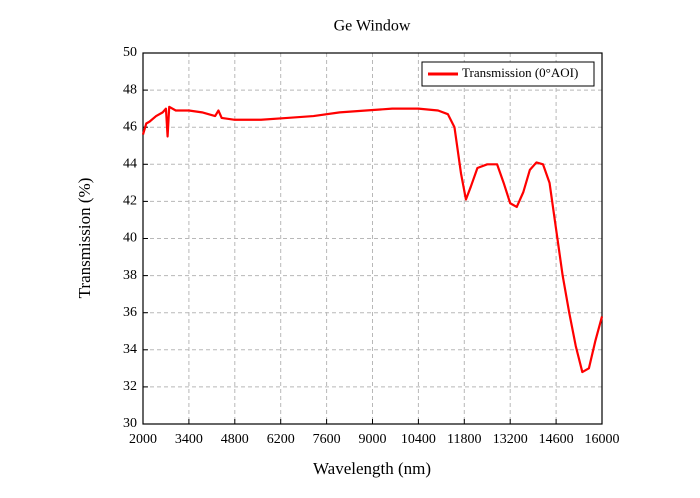 The image size is (700, 498). What do you see at coordinates (520, 72) in the screenshot?
I see `legend-label: Transmission (0°AOI)` at bounding box center [520, 72].